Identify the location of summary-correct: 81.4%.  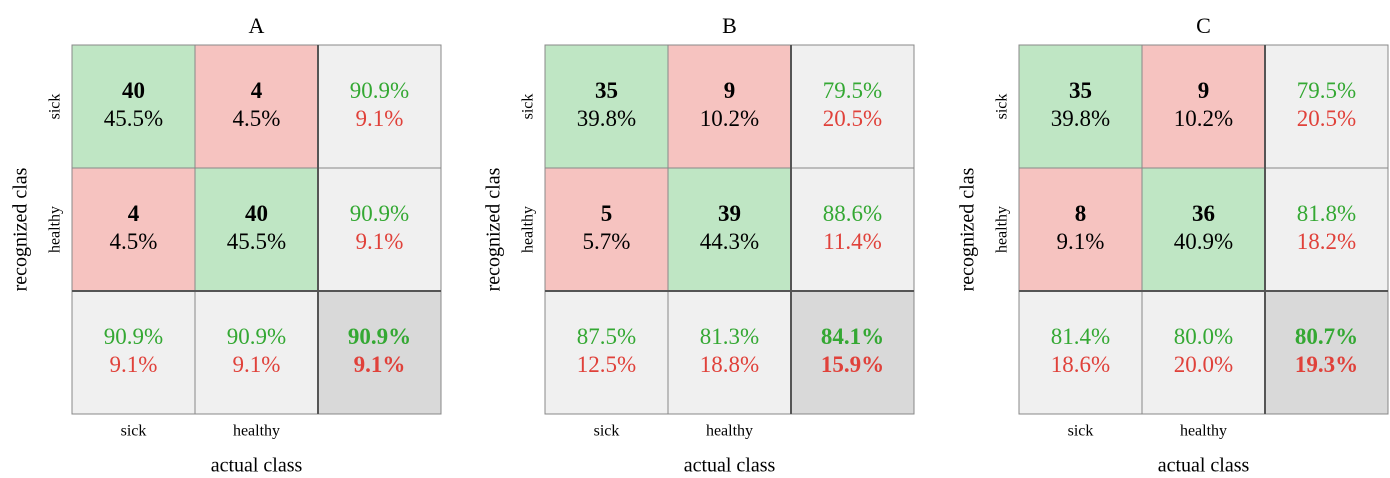
(1080, 336).